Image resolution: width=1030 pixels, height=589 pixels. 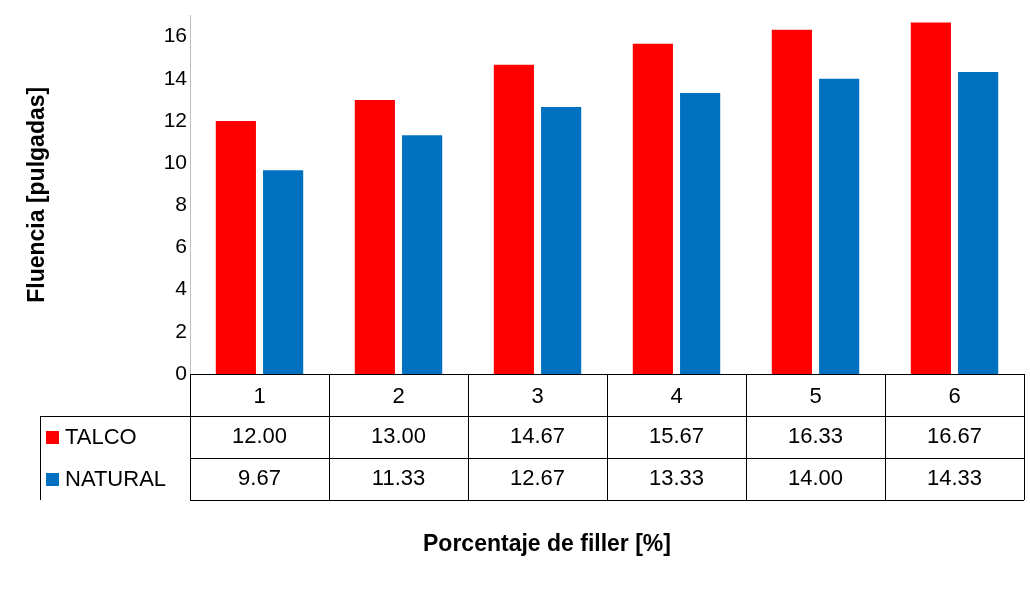 I want to click on x-tick-label: 1, so click(x=259, y=396).